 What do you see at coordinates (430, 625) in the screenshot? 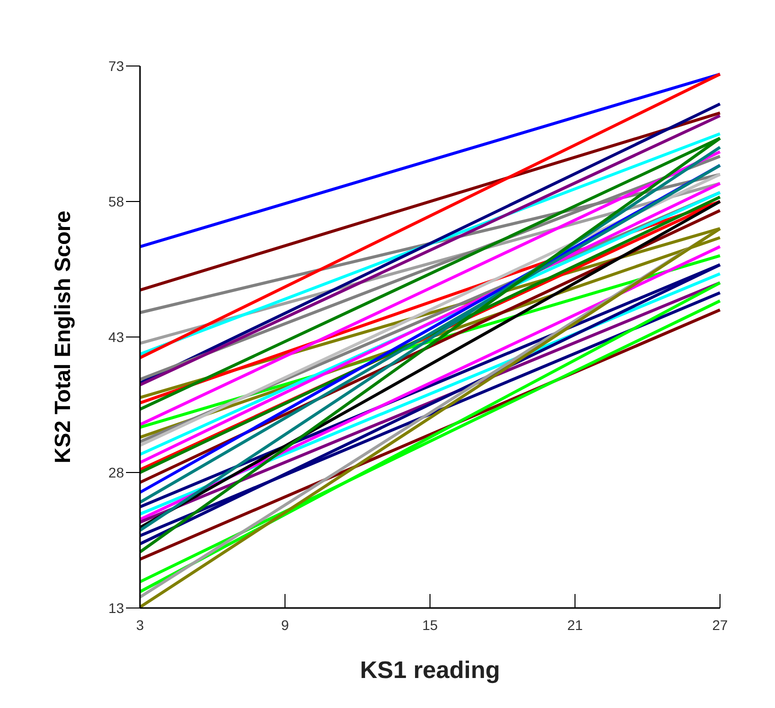
I see `x-tick-label: 15` at bounding box center [430, 625].